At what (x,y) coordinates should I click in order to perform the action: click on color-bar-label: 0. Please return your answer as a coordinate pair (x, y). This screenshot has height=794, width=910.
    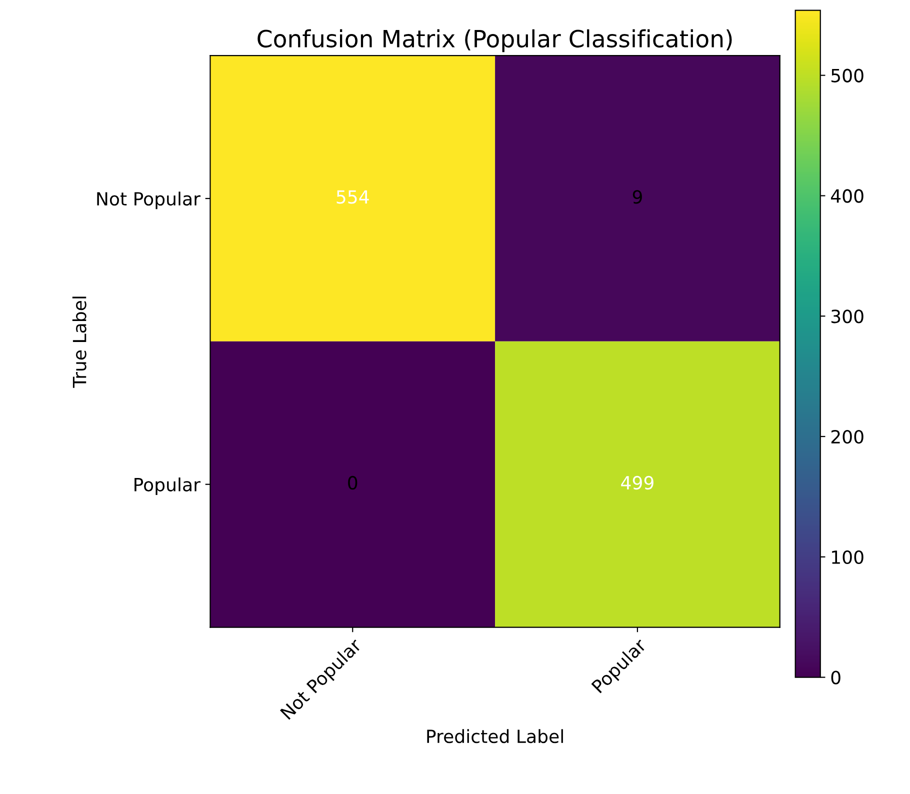
    Looking at the image, I should click on (835, 677).